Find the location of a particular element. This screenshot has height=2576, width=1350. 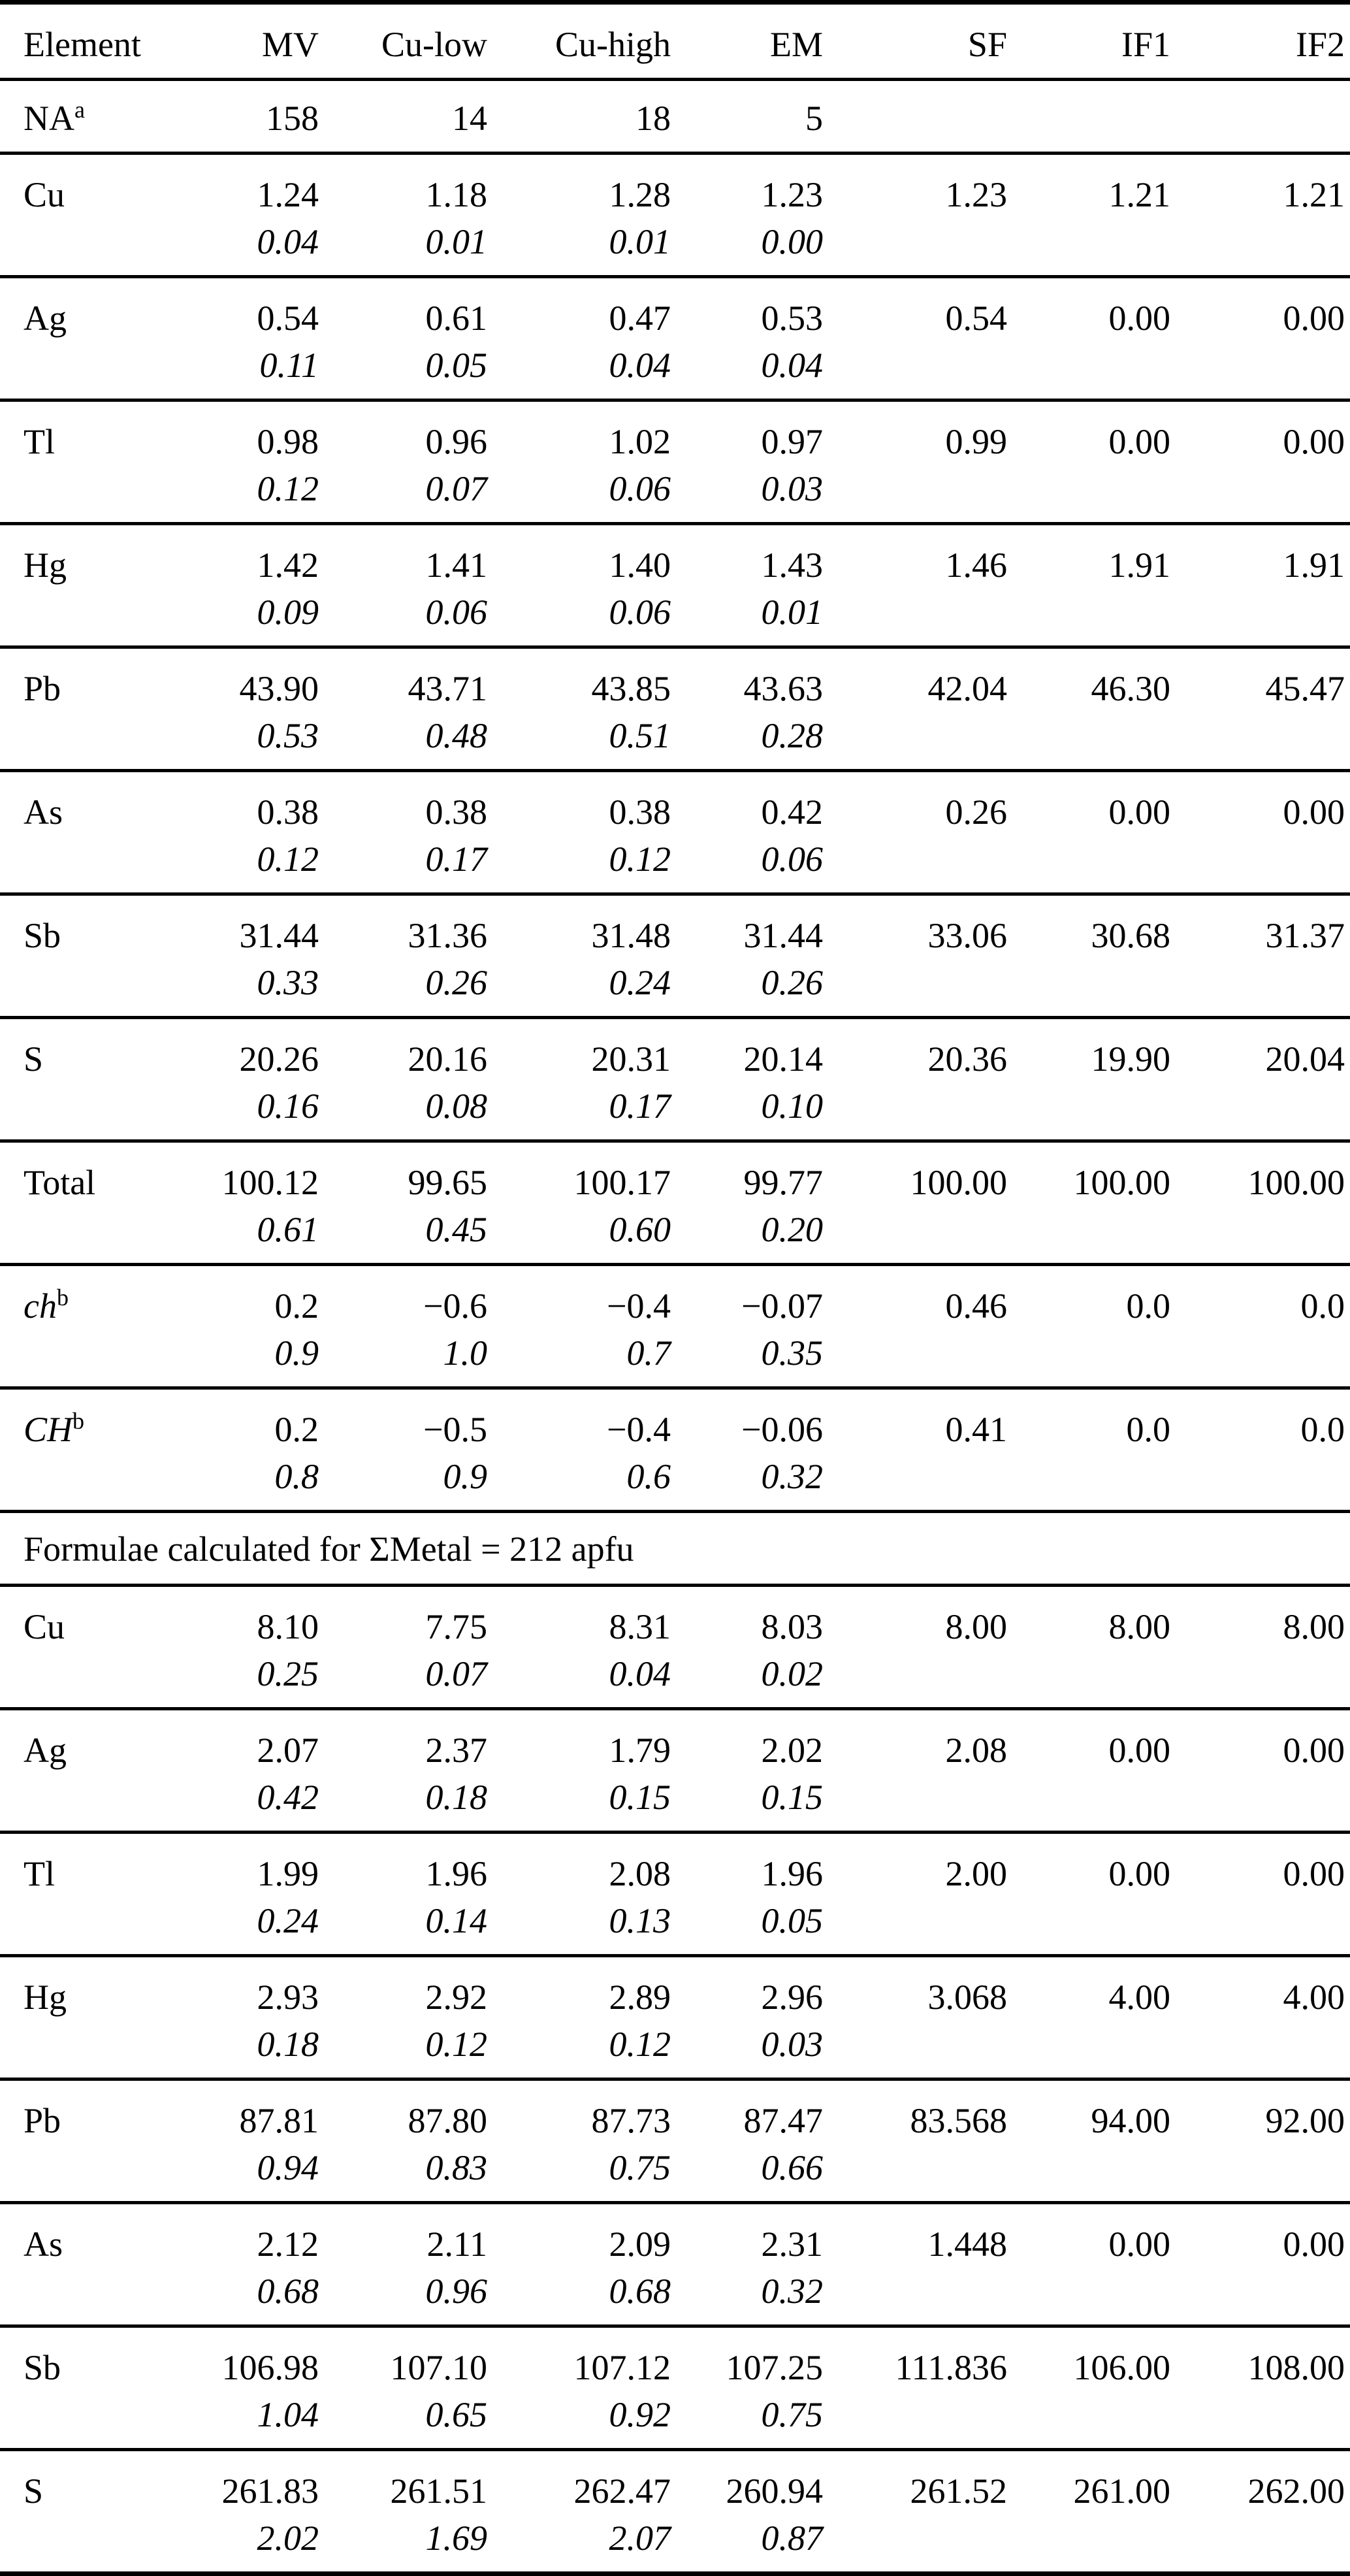

value-cell: 1.40 is located at coordinates (640, 565).